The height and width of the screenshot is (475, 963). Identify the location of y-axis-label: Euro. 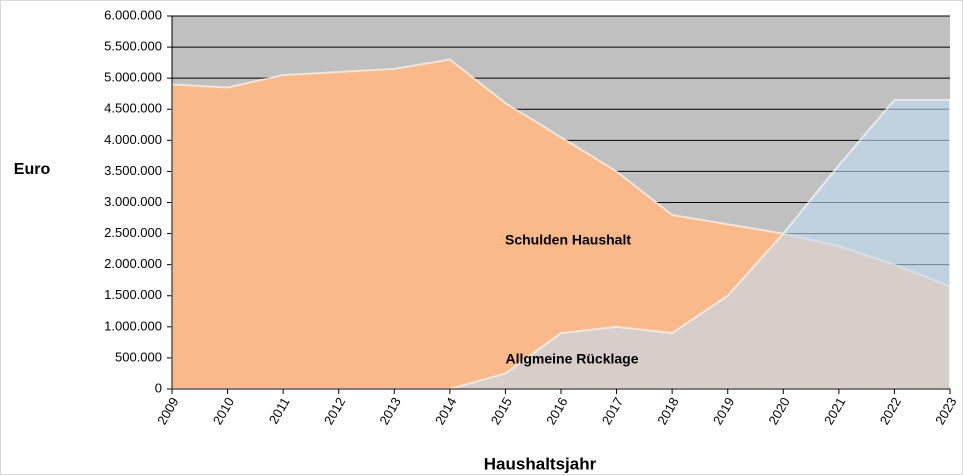
(32, 169).